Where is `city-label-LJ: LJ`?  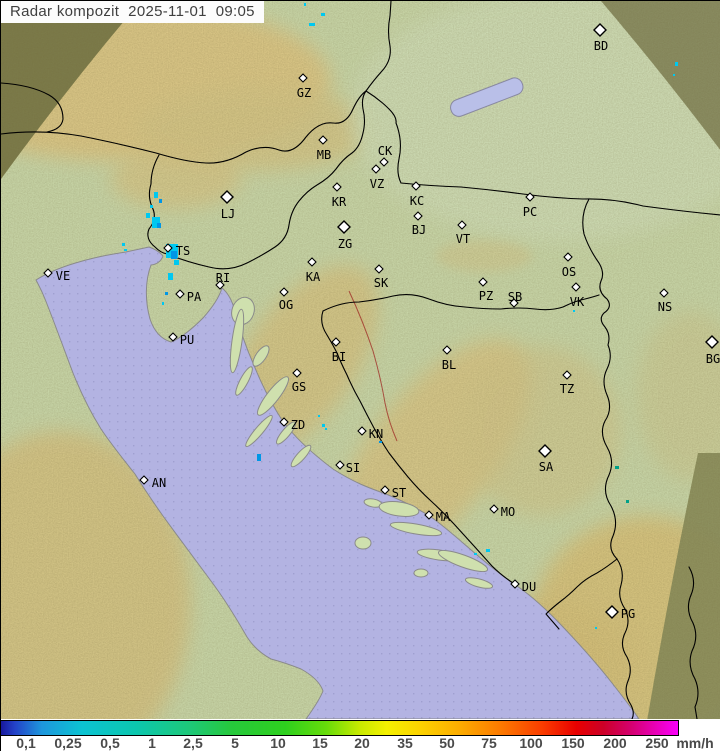 city-label-LJ: LJ is located at coordinates (228, 214).